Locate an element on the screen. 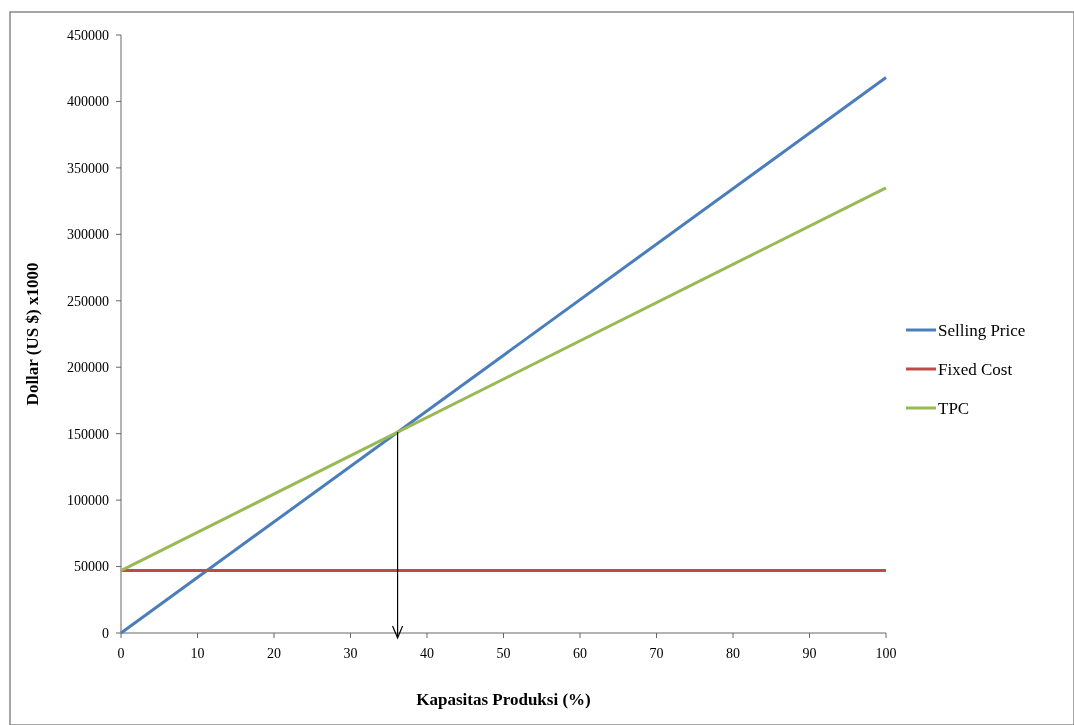 Image resolution: width=1074 pixels, height=725 pixels. x-tick-label: 10 is located at coordinates (197, 653).